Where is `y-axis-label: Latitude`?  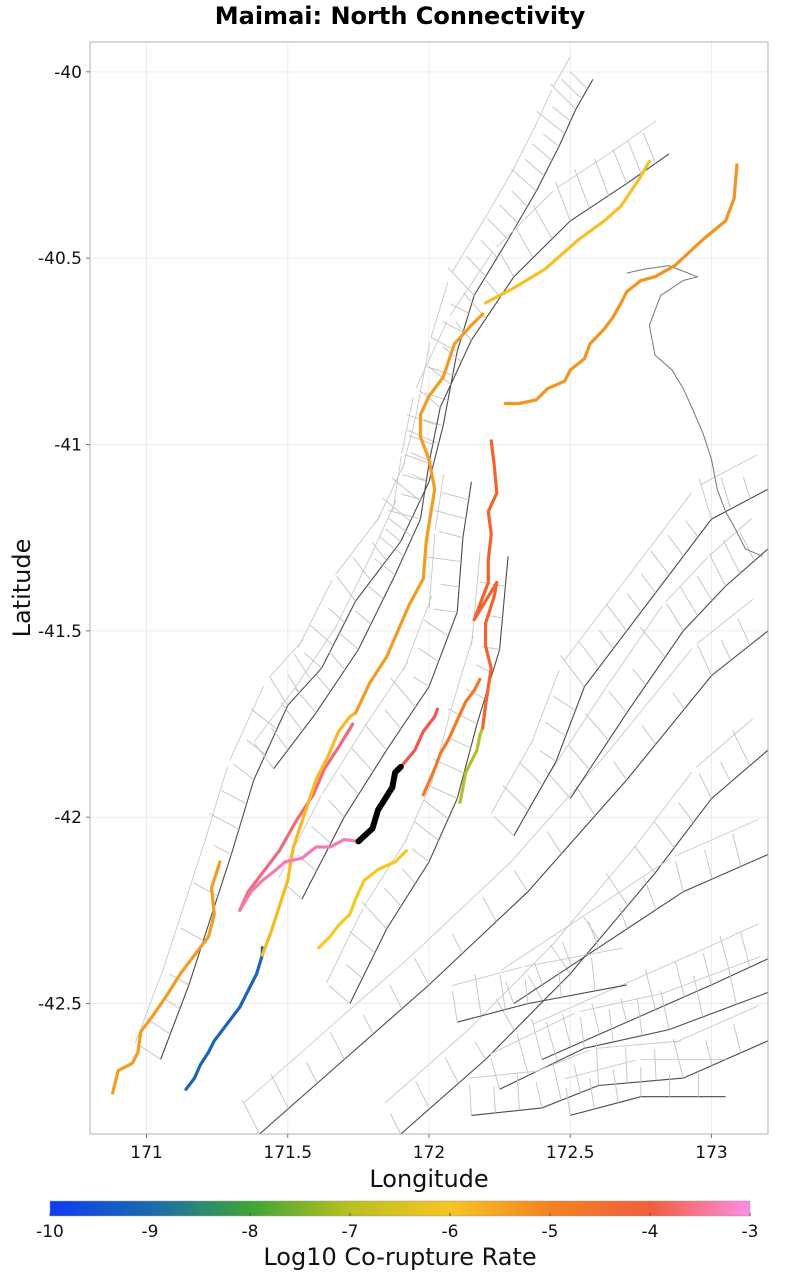 y-axis-label: Latitude is located at coordinates (22, 588).